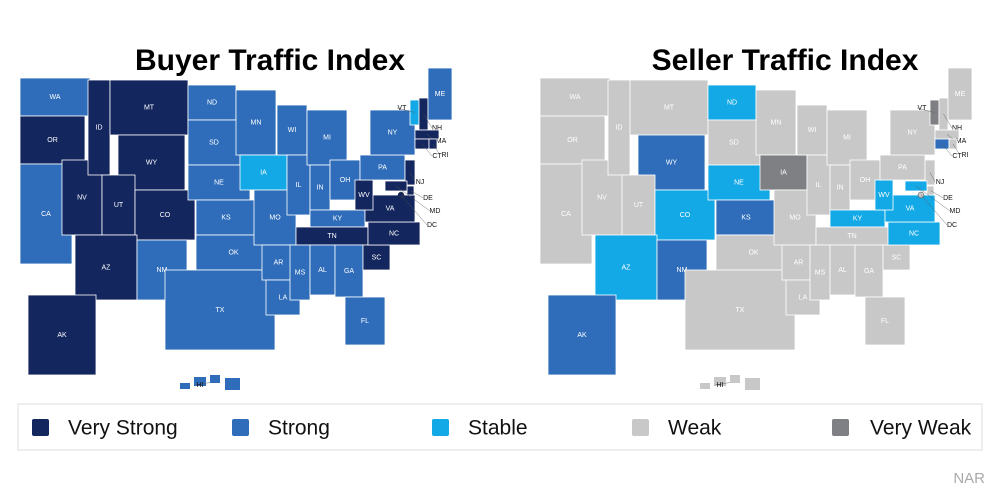 Image resolution: width=1000 pixels, height=500 pixels. Describe the element at coordinates (720, 385) in the screenshot. I see `state-label: HI` at that location.